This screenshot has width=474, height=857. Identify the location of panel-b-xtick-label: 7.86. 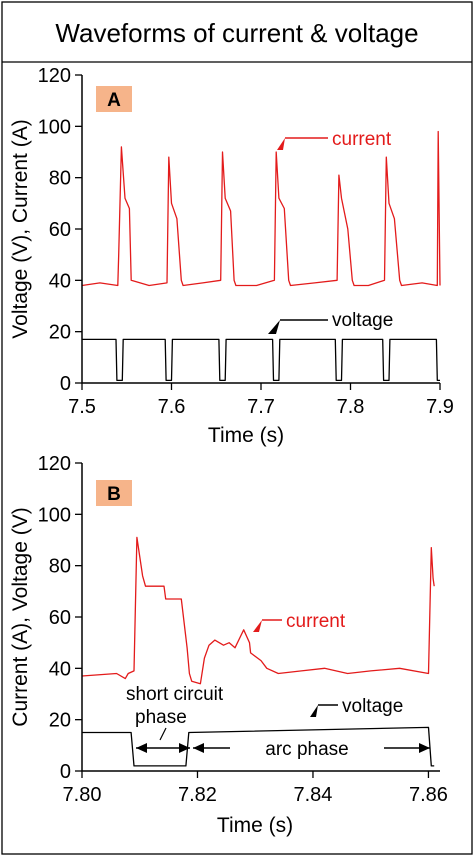
(428, 795).